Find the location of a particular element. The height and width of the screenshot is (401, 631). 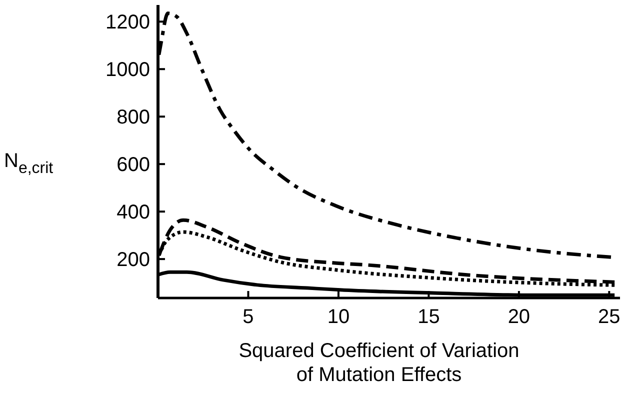

y-tick-label: 200 is located at coordinates (133, 260).